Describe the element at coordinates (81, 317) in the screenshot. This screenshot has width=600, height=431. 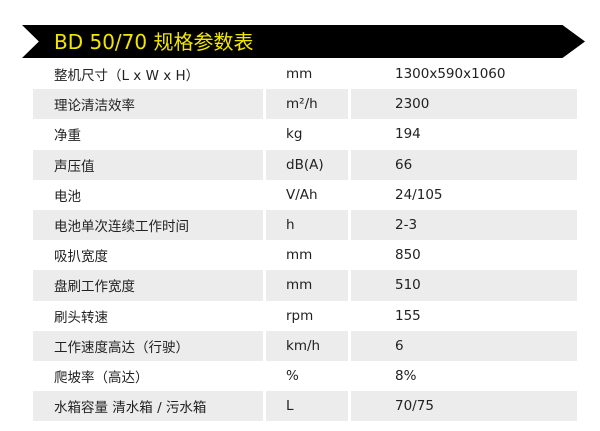
I see `spec-name: 刷头转速` at that location.